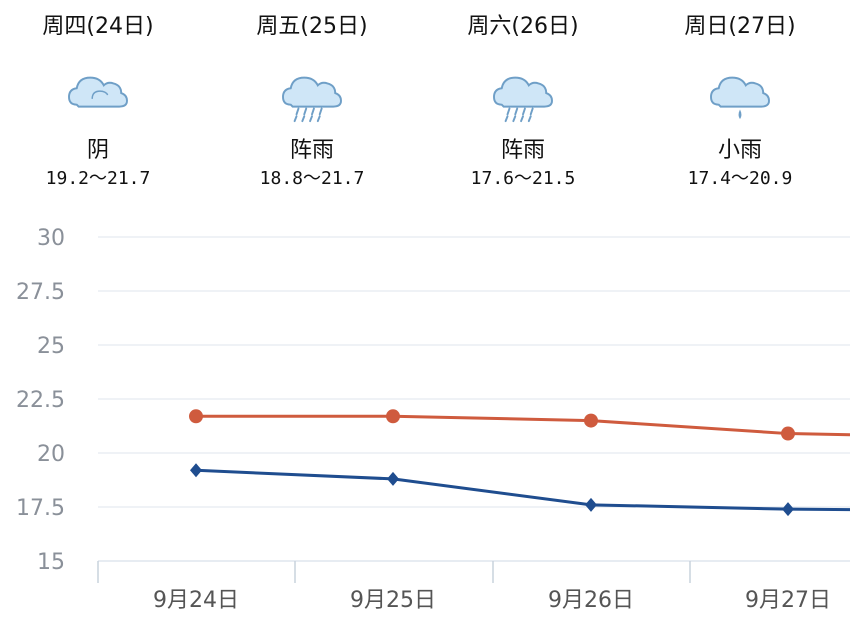 The width and height of the screenshot is (850, 629). Describe the element at coordinates (393, 600) in the screenshot. I see `x-tick-label: 9月25日` at that location.